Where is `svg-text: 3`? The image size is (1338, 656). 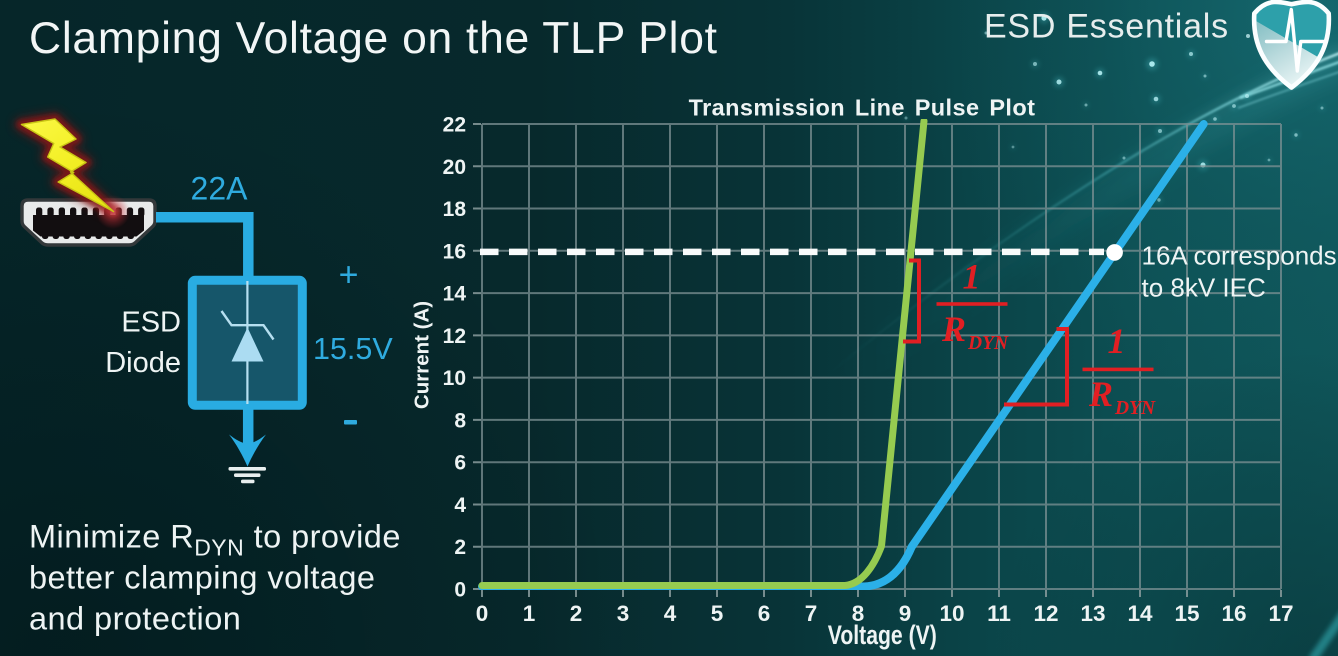 svg-text: 3 is located at coordinates (623, 613).